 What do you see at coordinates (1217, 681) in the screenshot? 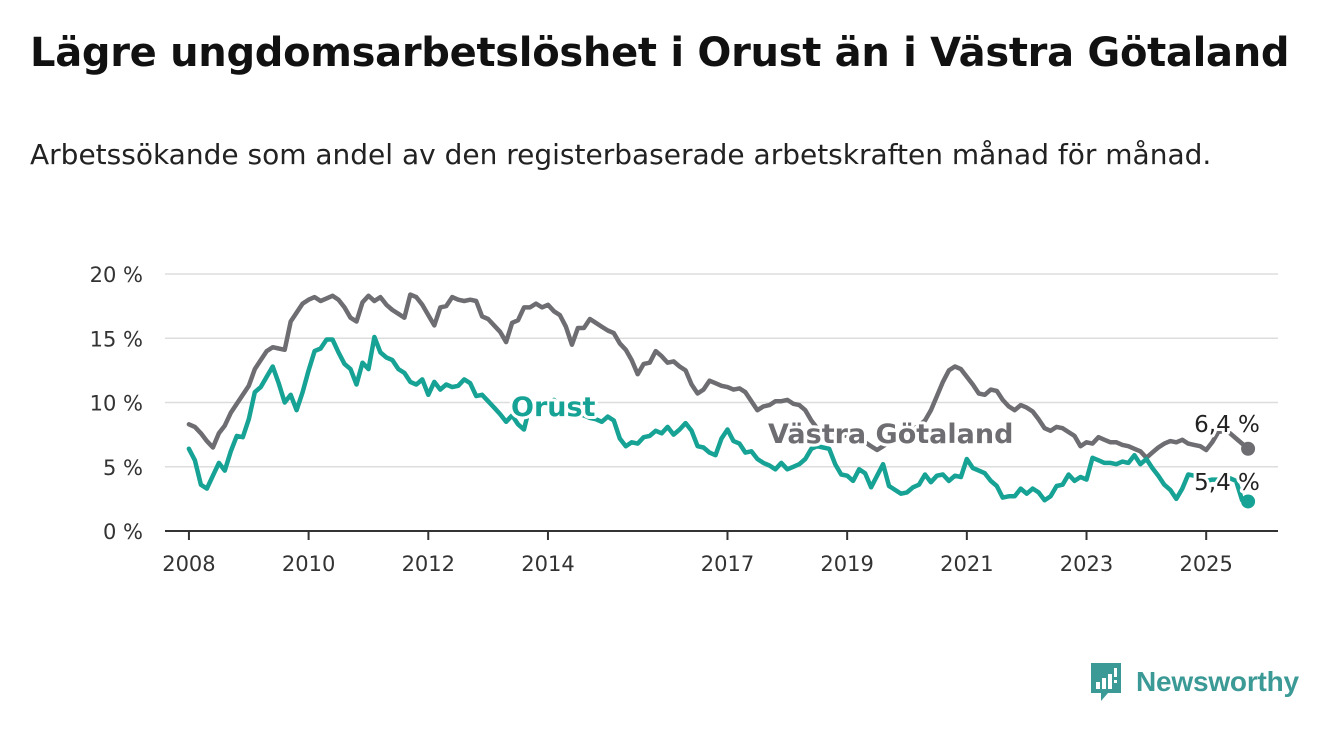
I see `brand-name: Newsworthy` at bounding box center [1217, 681].